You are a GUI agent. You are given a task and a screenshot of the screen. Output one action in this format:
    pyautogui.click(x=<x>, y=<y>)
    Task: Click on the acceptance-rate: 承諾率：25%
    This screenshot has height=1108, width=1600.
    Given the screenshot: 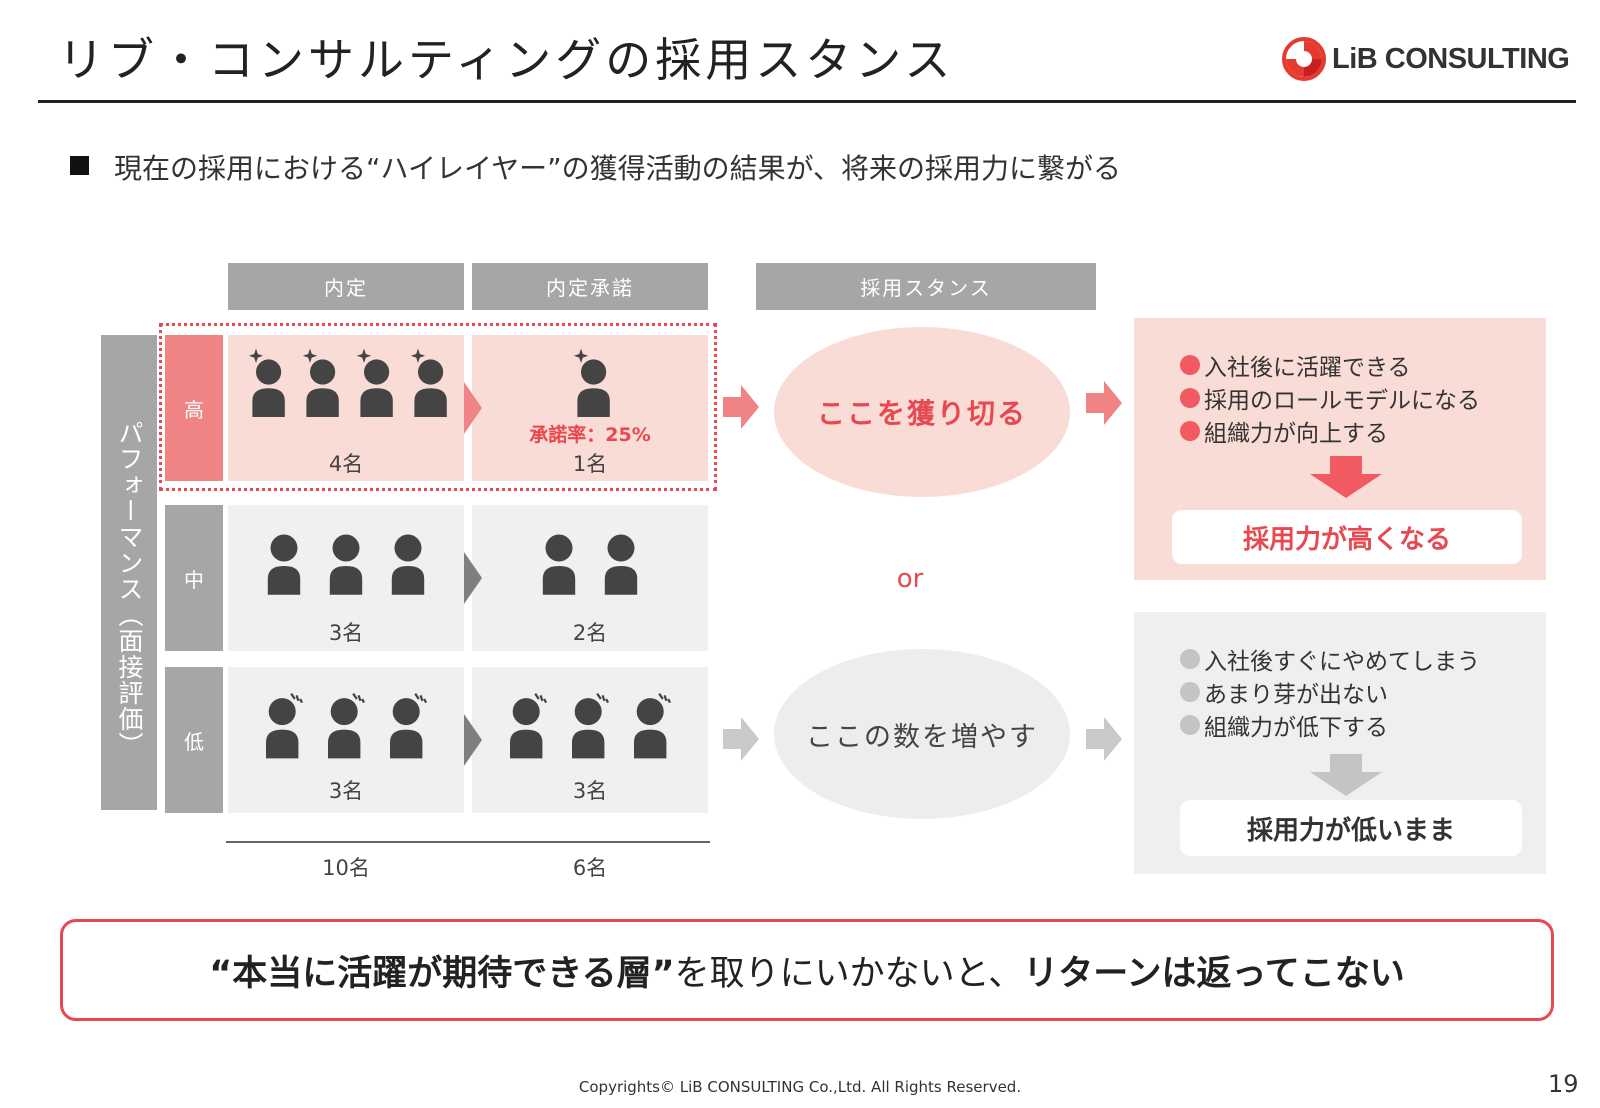 What is the action you would take?
    pyautogui.click(x=590, y=435)
    